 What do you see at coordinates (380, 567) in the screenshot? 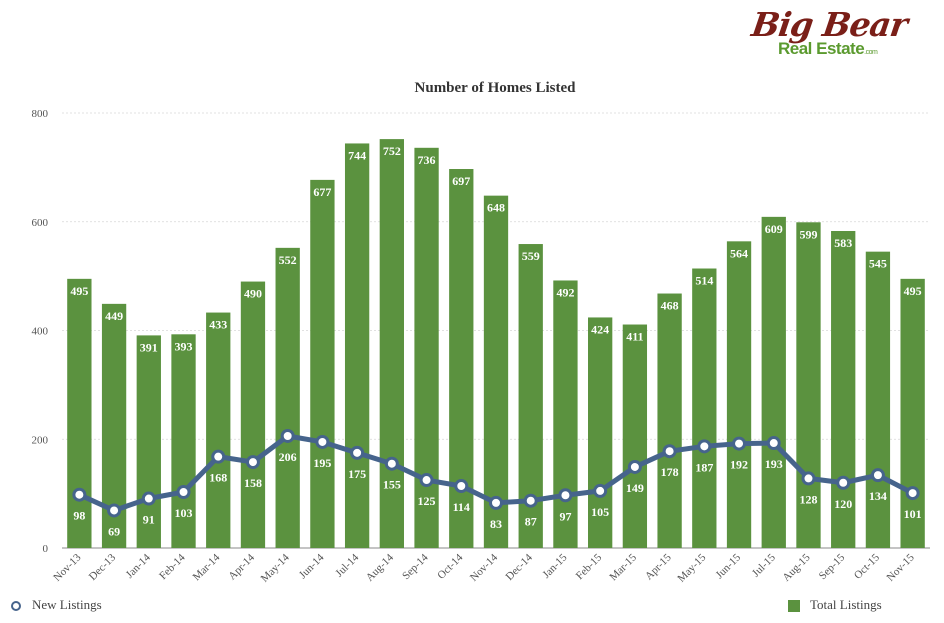
I see `x-tick-label: Aug-14` at bounding box center [380, 567].